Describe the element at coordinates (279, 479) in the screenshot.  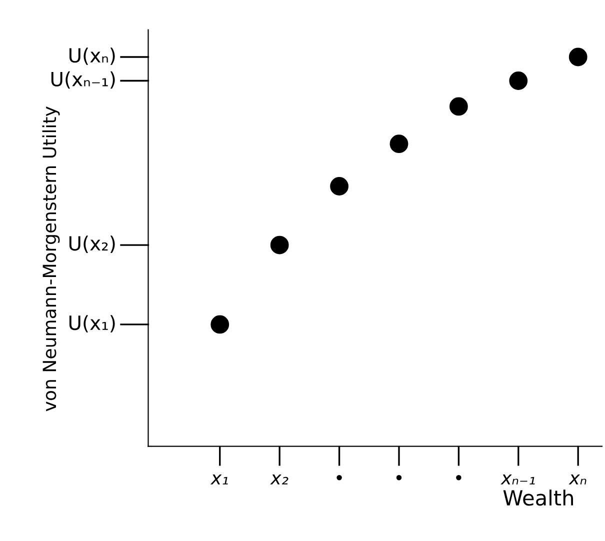
I see `x-tick-label: x₂` at that location.